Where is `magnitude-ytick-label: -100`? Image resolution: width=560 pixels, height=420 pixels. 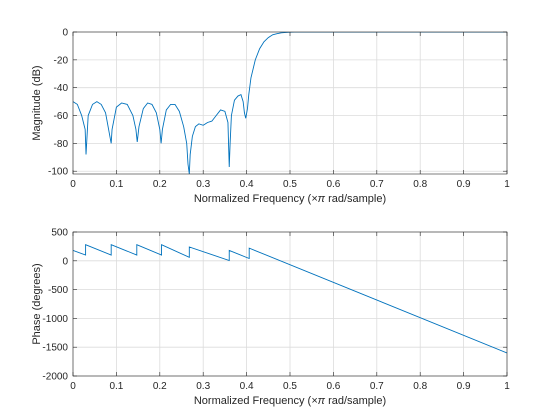
magnitude-ytick-label: -100 is located at coordinates (58, 172).